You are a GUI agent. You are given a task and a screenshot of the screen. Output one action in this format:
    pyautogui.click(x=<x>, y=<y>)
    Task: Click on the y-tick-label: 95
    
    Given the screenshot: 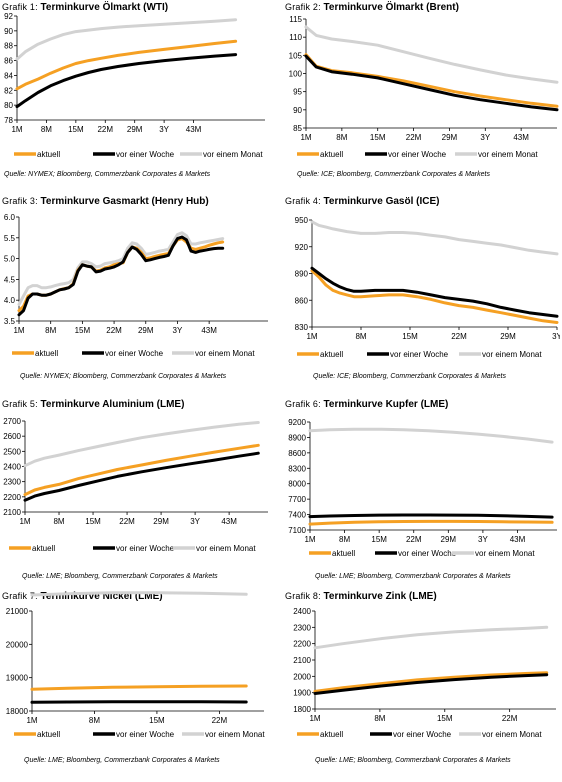 What is the action you would take?
    pyautogui.click(x=297, y=92)
    